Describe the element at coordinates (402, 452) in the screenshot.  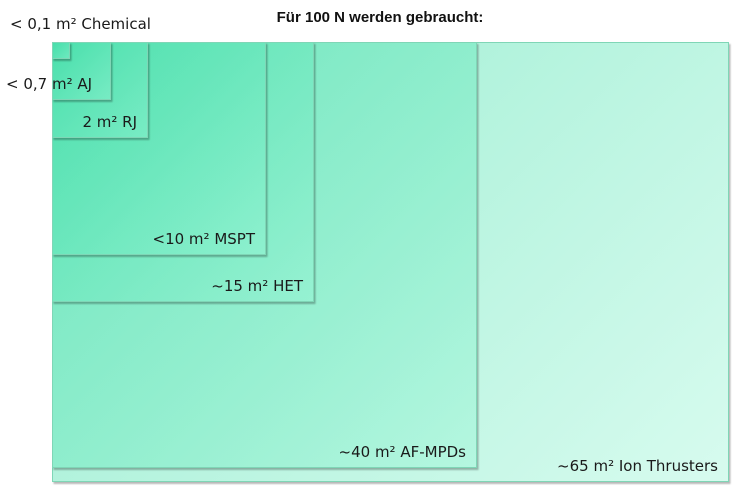
I see `label-af-mpds: ~40 m² AF-MPDs` at that location.